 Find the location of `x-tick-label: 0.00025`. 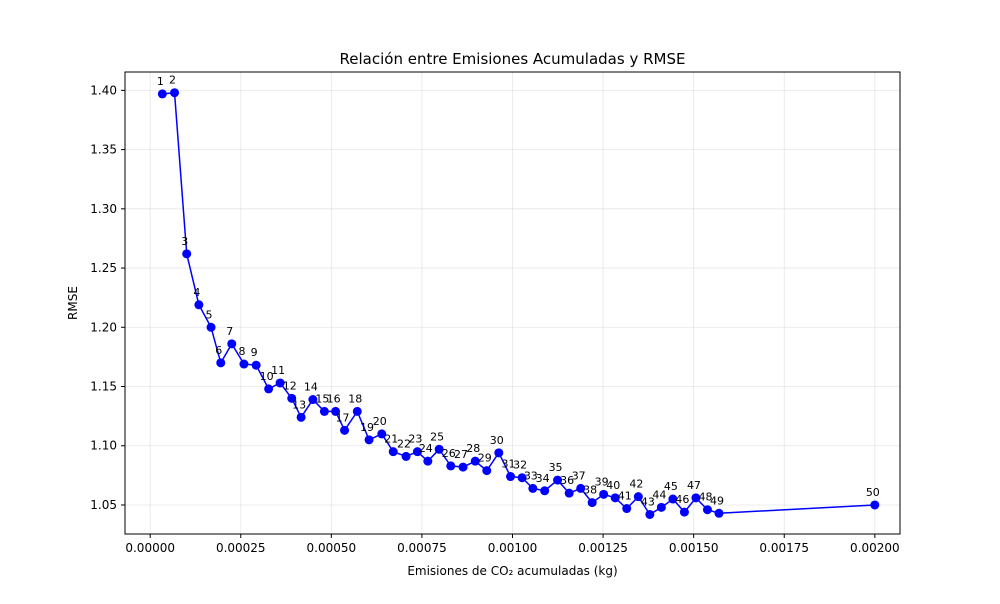

x-tick-label: 0.00025 is located at coordinates (241, 548).